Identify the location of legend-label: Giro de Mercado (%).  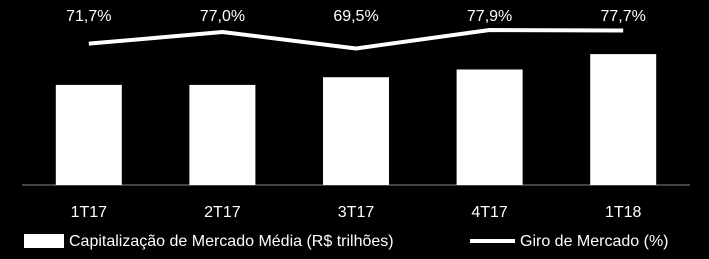
(594, 241).